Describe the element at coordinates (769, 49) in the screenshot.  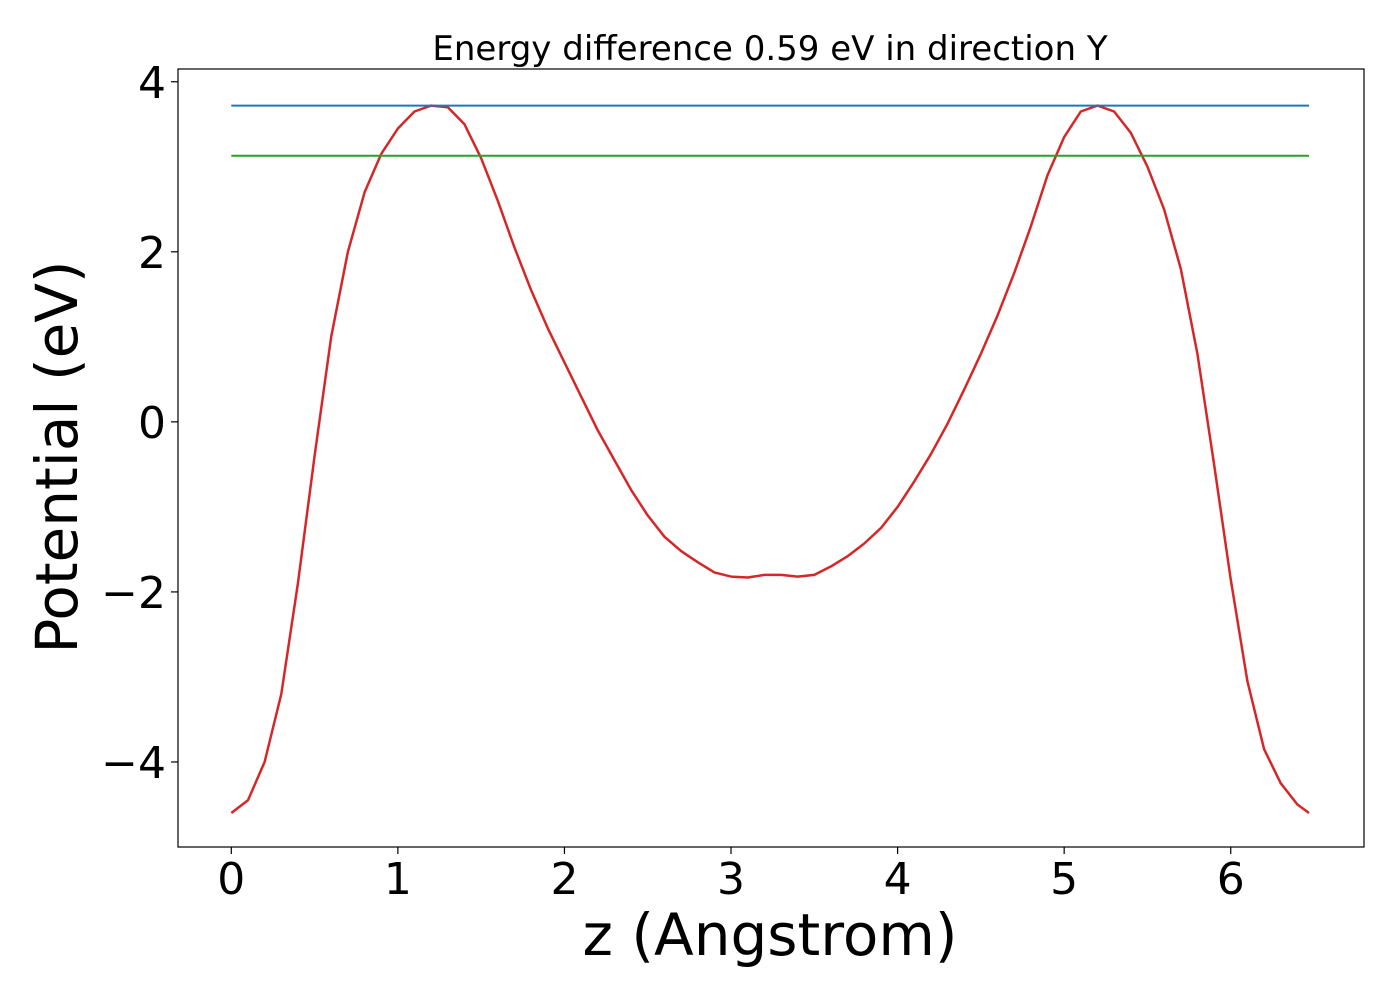
I see `chart-title: Energy difference 0.59 eV in direction Y` at that location.